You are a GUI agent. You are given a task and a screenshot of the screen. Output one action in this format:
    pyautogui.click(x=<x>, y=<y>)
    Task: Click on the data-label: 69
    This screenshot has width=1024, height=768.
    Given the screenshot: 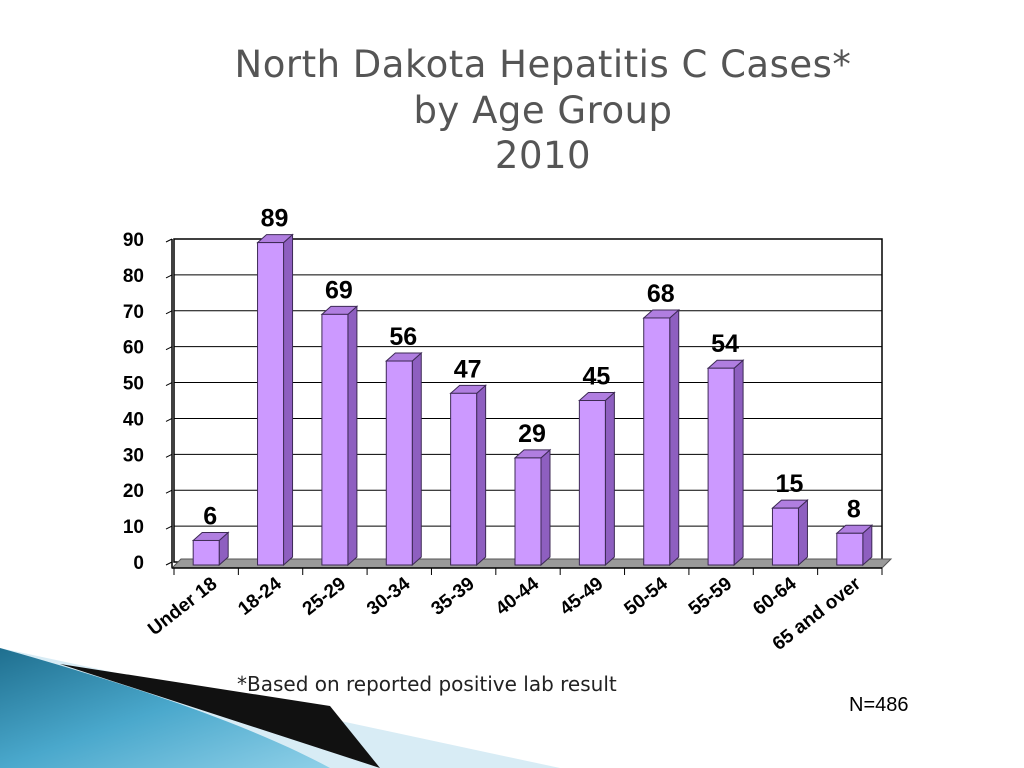 What is the action you would take?
    pyautogui.click(x=339, y=290)
    